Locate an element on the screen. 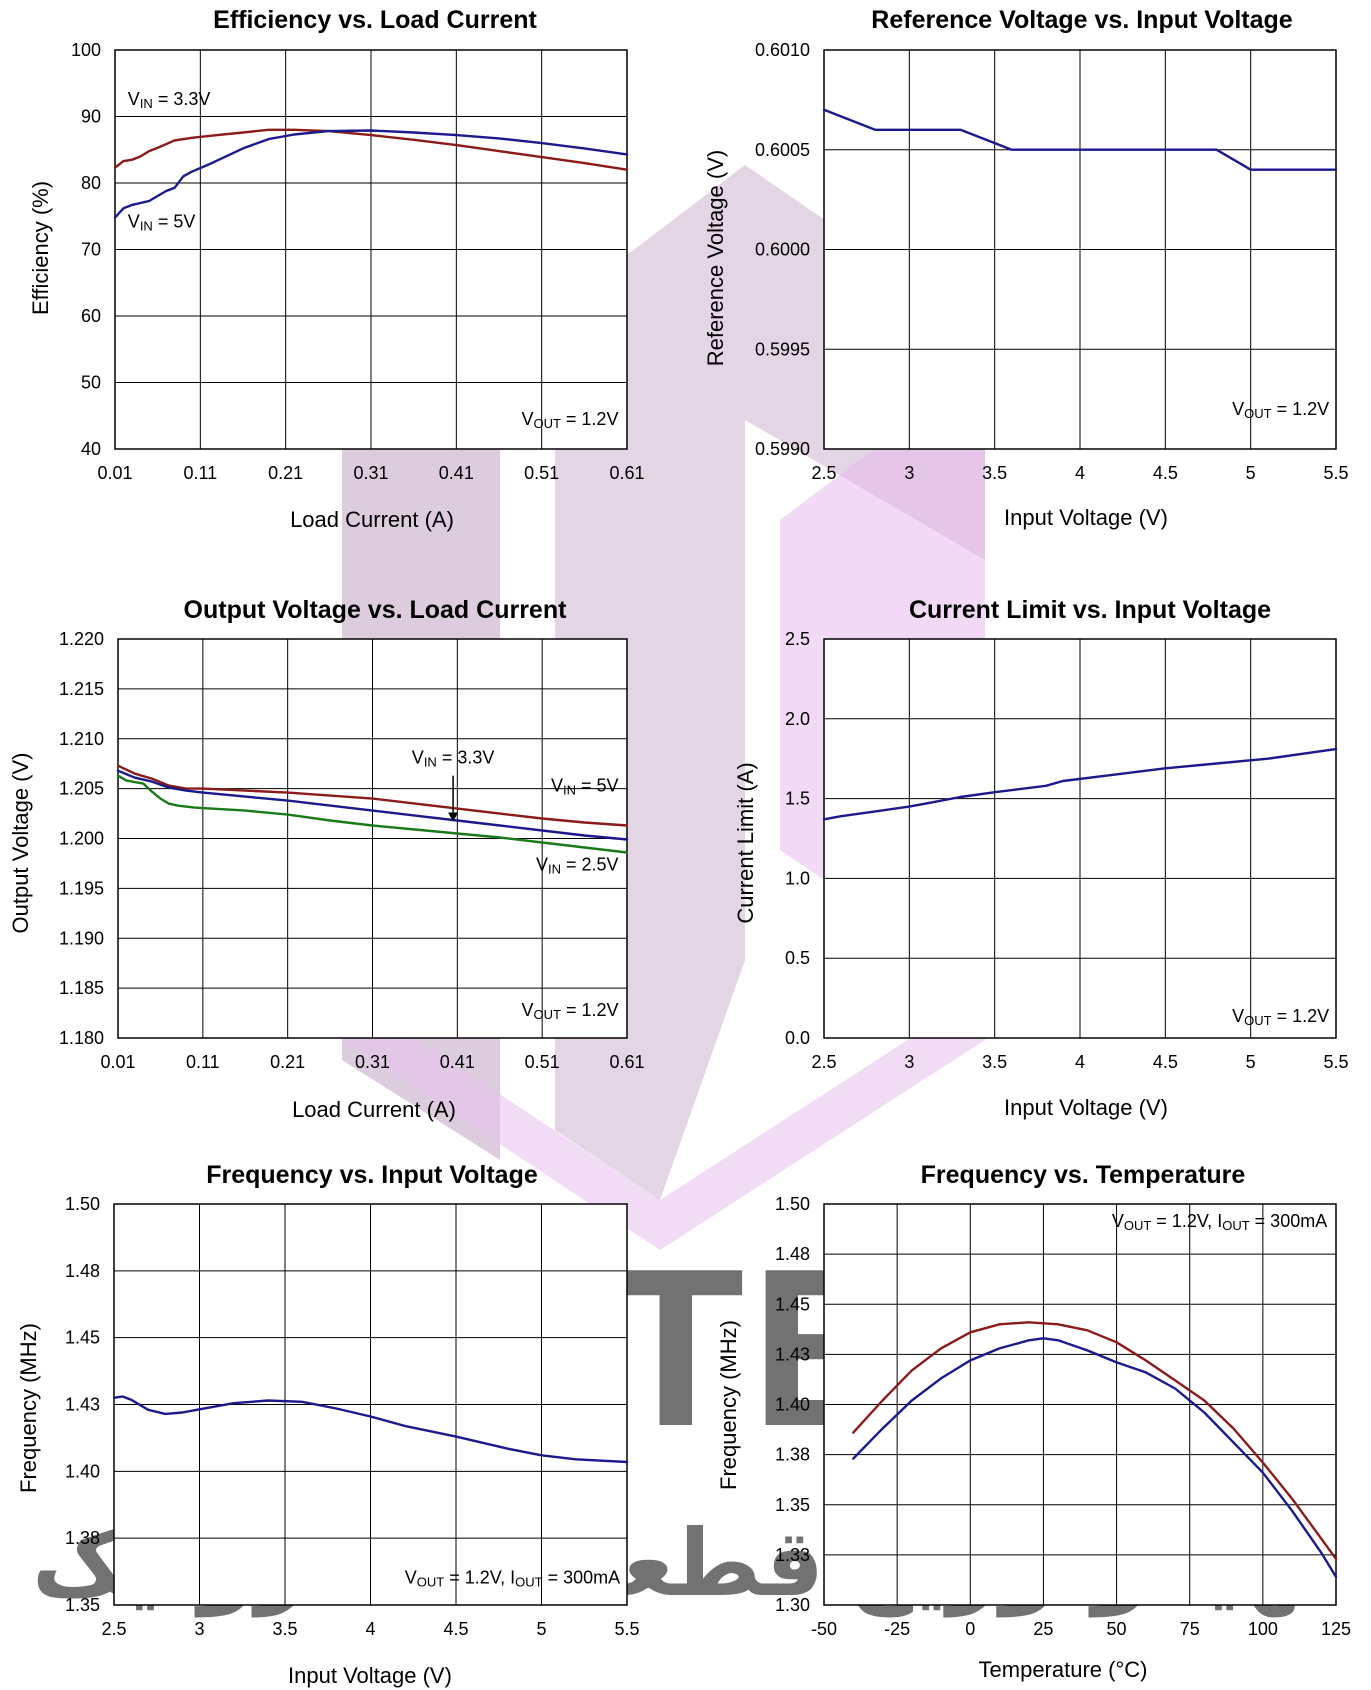 This screenshot has width=1371, height=1690. x-tick-label: 0.51 is located at coordinates (541, 473).